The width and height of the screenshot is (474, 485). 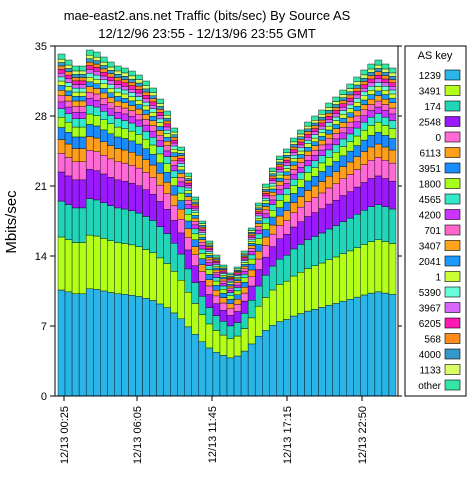 I want to click on legend-swatch, so click(x=452, y=214).